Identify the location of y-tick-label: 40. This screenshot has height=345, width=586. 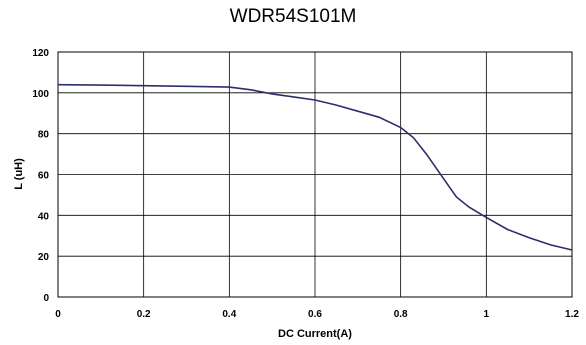
(44, 216).